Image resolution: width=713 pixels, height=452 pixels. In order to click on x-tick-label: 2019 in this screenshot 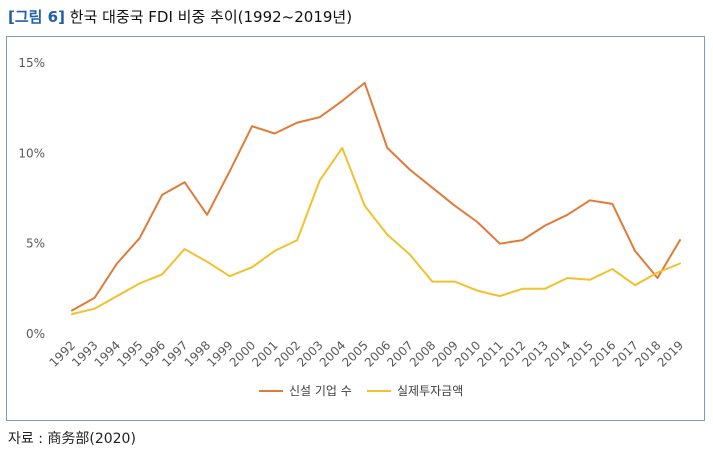, I will do `click(670, 353)`.